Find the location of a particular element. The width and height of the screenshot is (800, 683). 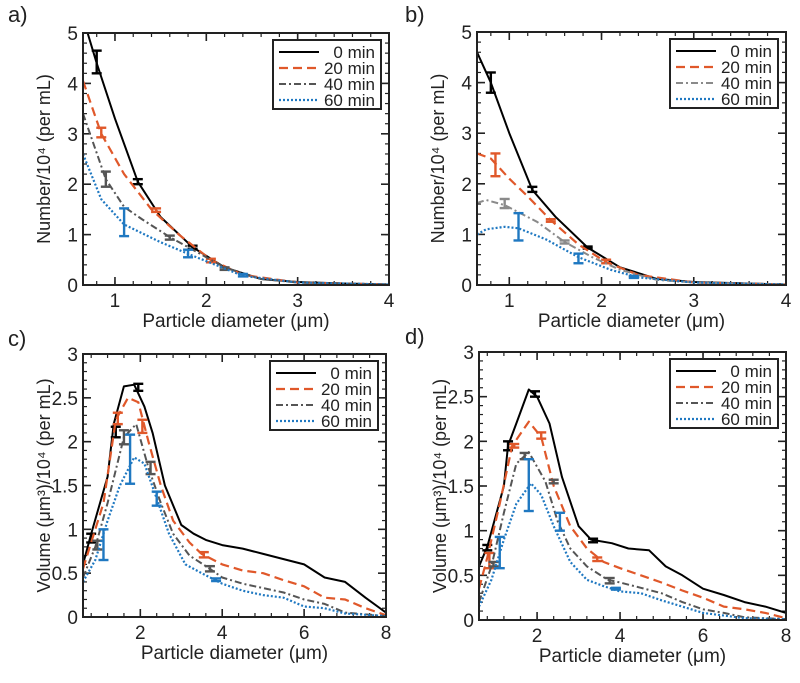

x-tick-label: 1 is located at coordinates (509, 301).